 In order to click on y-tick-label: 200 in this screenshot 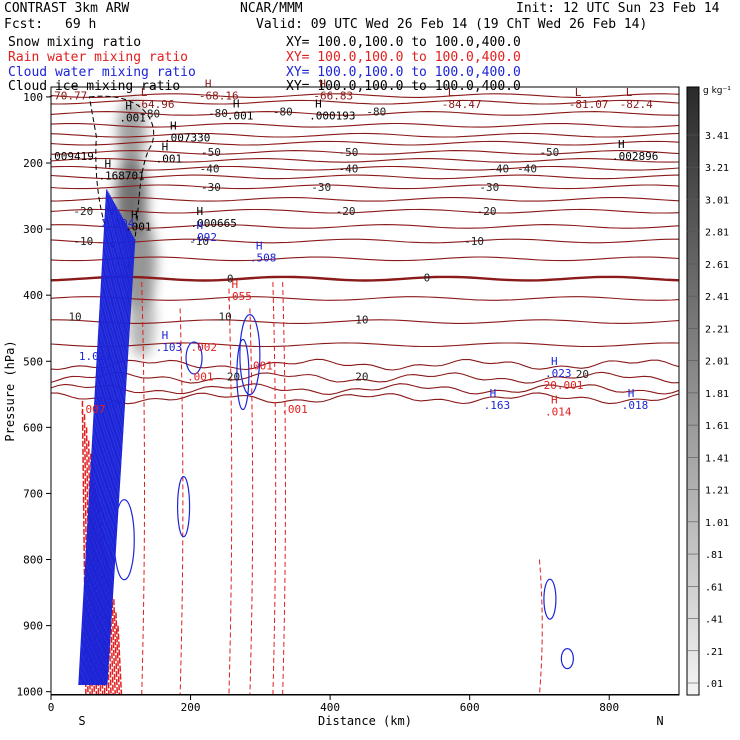, I will do `click(33, 163)`.